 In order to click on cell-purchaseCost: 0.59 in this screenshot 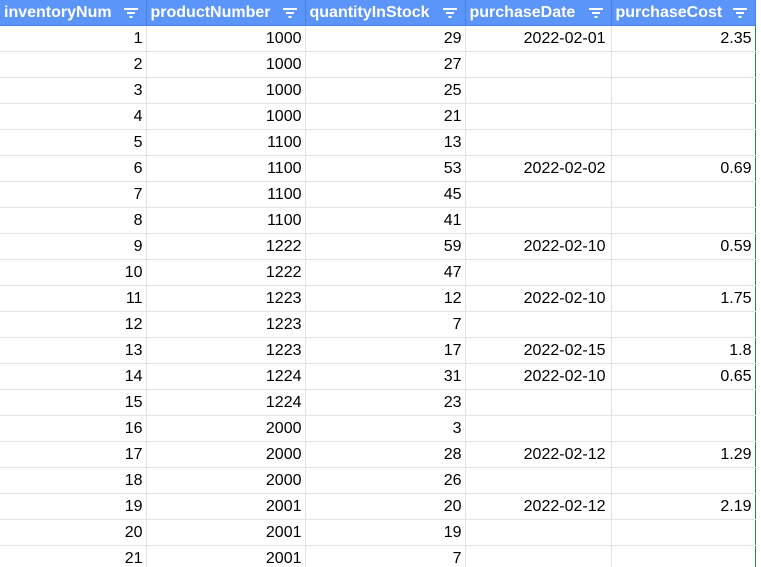, I will do `click(683, 246)`.